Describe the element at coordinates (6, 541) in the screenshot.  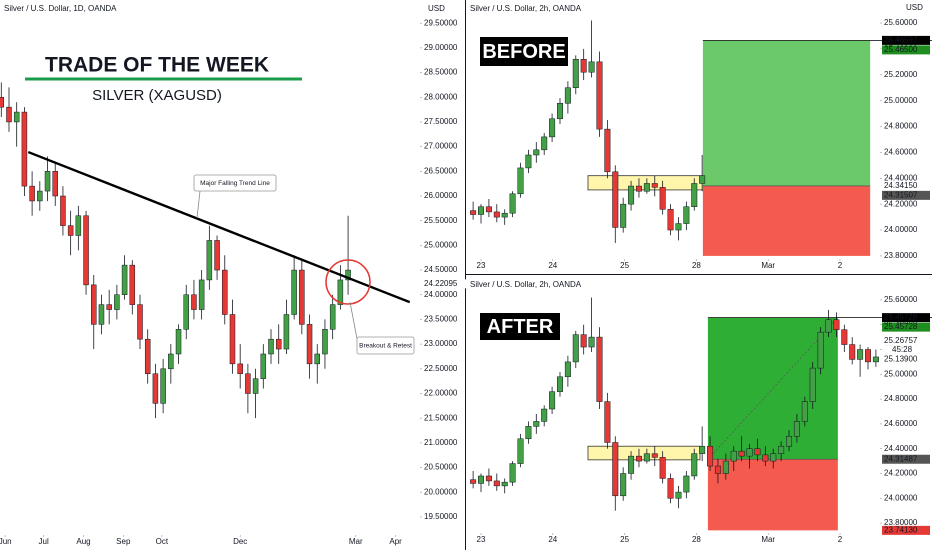
I see `x-tick-label: Jun` at that location.